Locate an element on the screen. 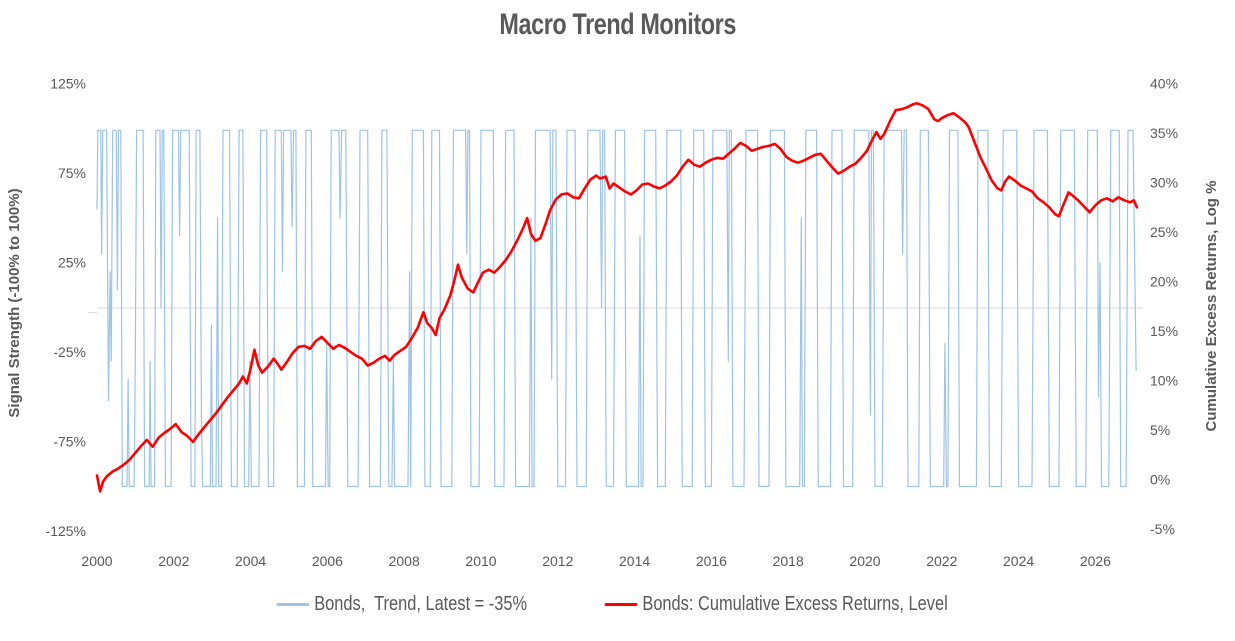 The width and height of the screenshot is (1235, 641). legend-item-returns: Bonds: Cumulative Excess Returns, Level is located at coordinates (776, 604).